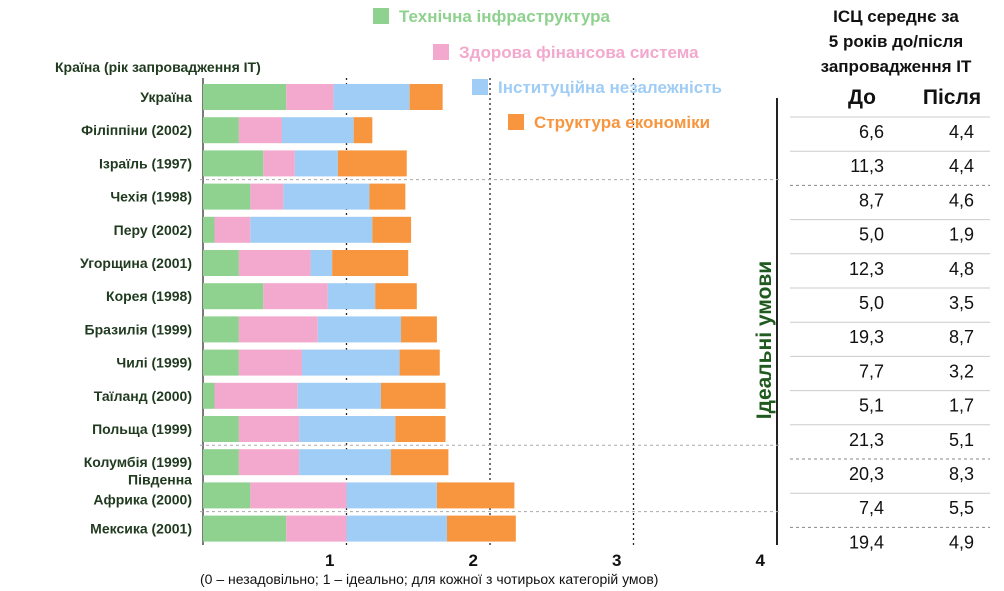 The image size is (1004, 591). I want to click on table-before-8: 5,1, so click(871, 406).